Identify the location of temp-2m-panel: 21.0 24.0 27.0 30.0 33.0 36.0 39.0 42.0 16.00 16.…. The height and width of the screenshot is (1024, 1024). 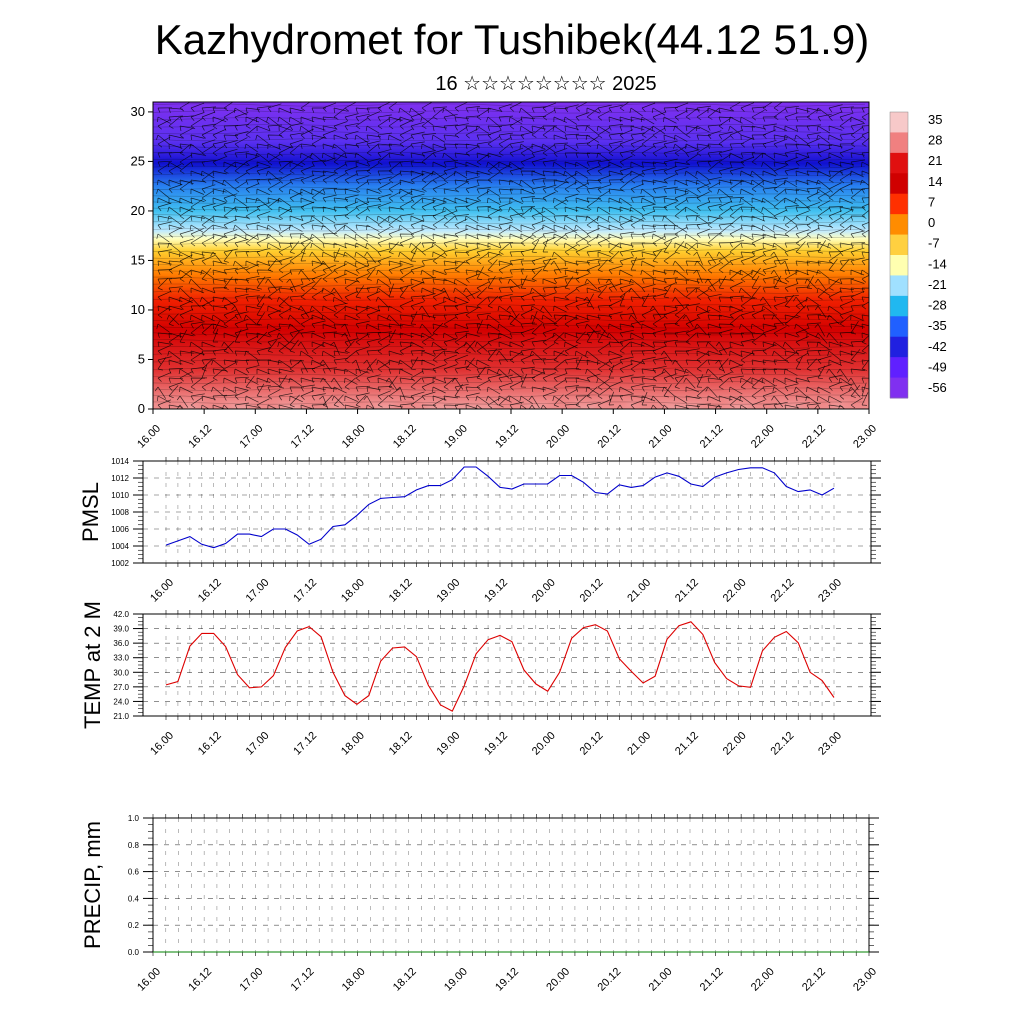
(480, 679).